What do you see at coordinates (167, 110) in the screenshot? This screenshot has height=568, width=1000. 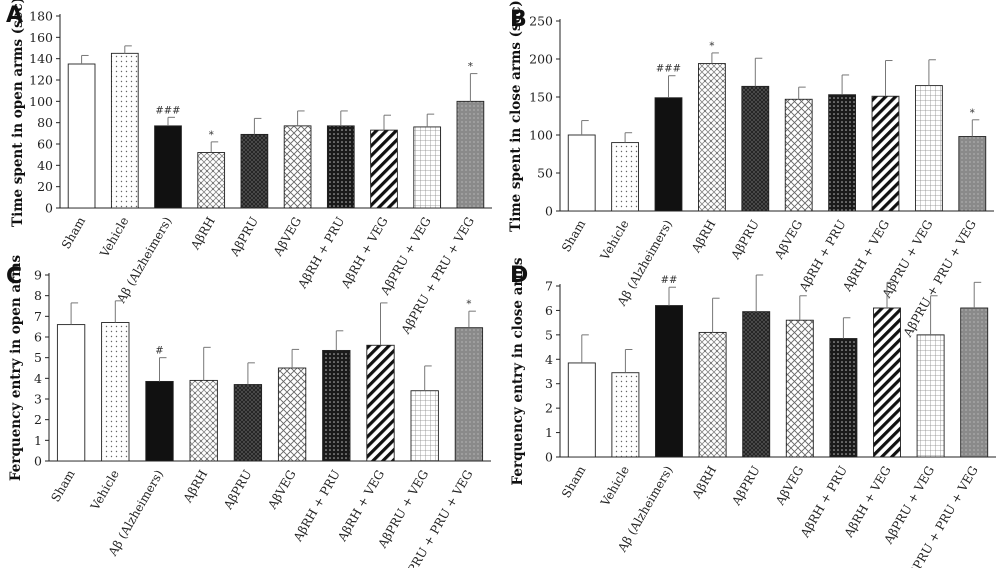 I see `panel-a-significance-label: ###` at bounding box center [167, 110].